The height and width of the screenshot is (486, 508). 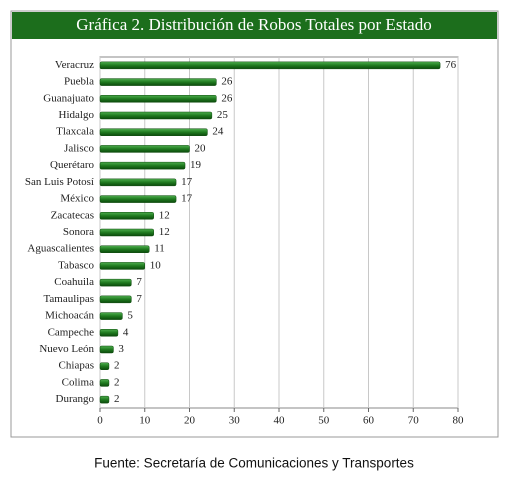 What do you see at coordinates (71, 332) in the screenshot?
I see `y-tick-label: Campeche` at bounding box center [71, 332].